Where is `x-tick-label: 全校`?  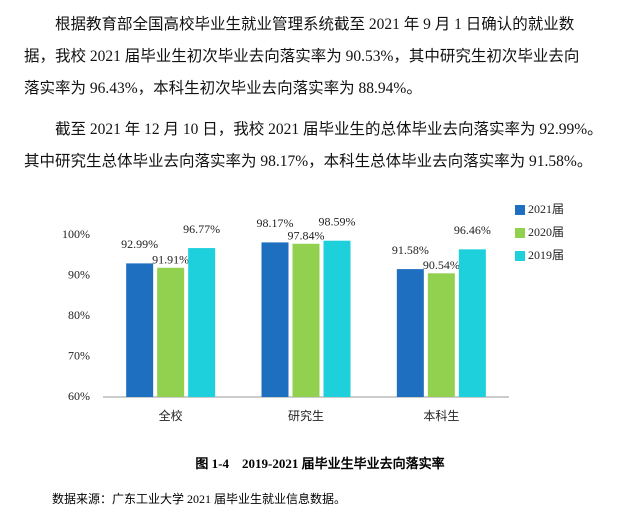
x-tick-label: 全校 is located at coordinates (171, 415).